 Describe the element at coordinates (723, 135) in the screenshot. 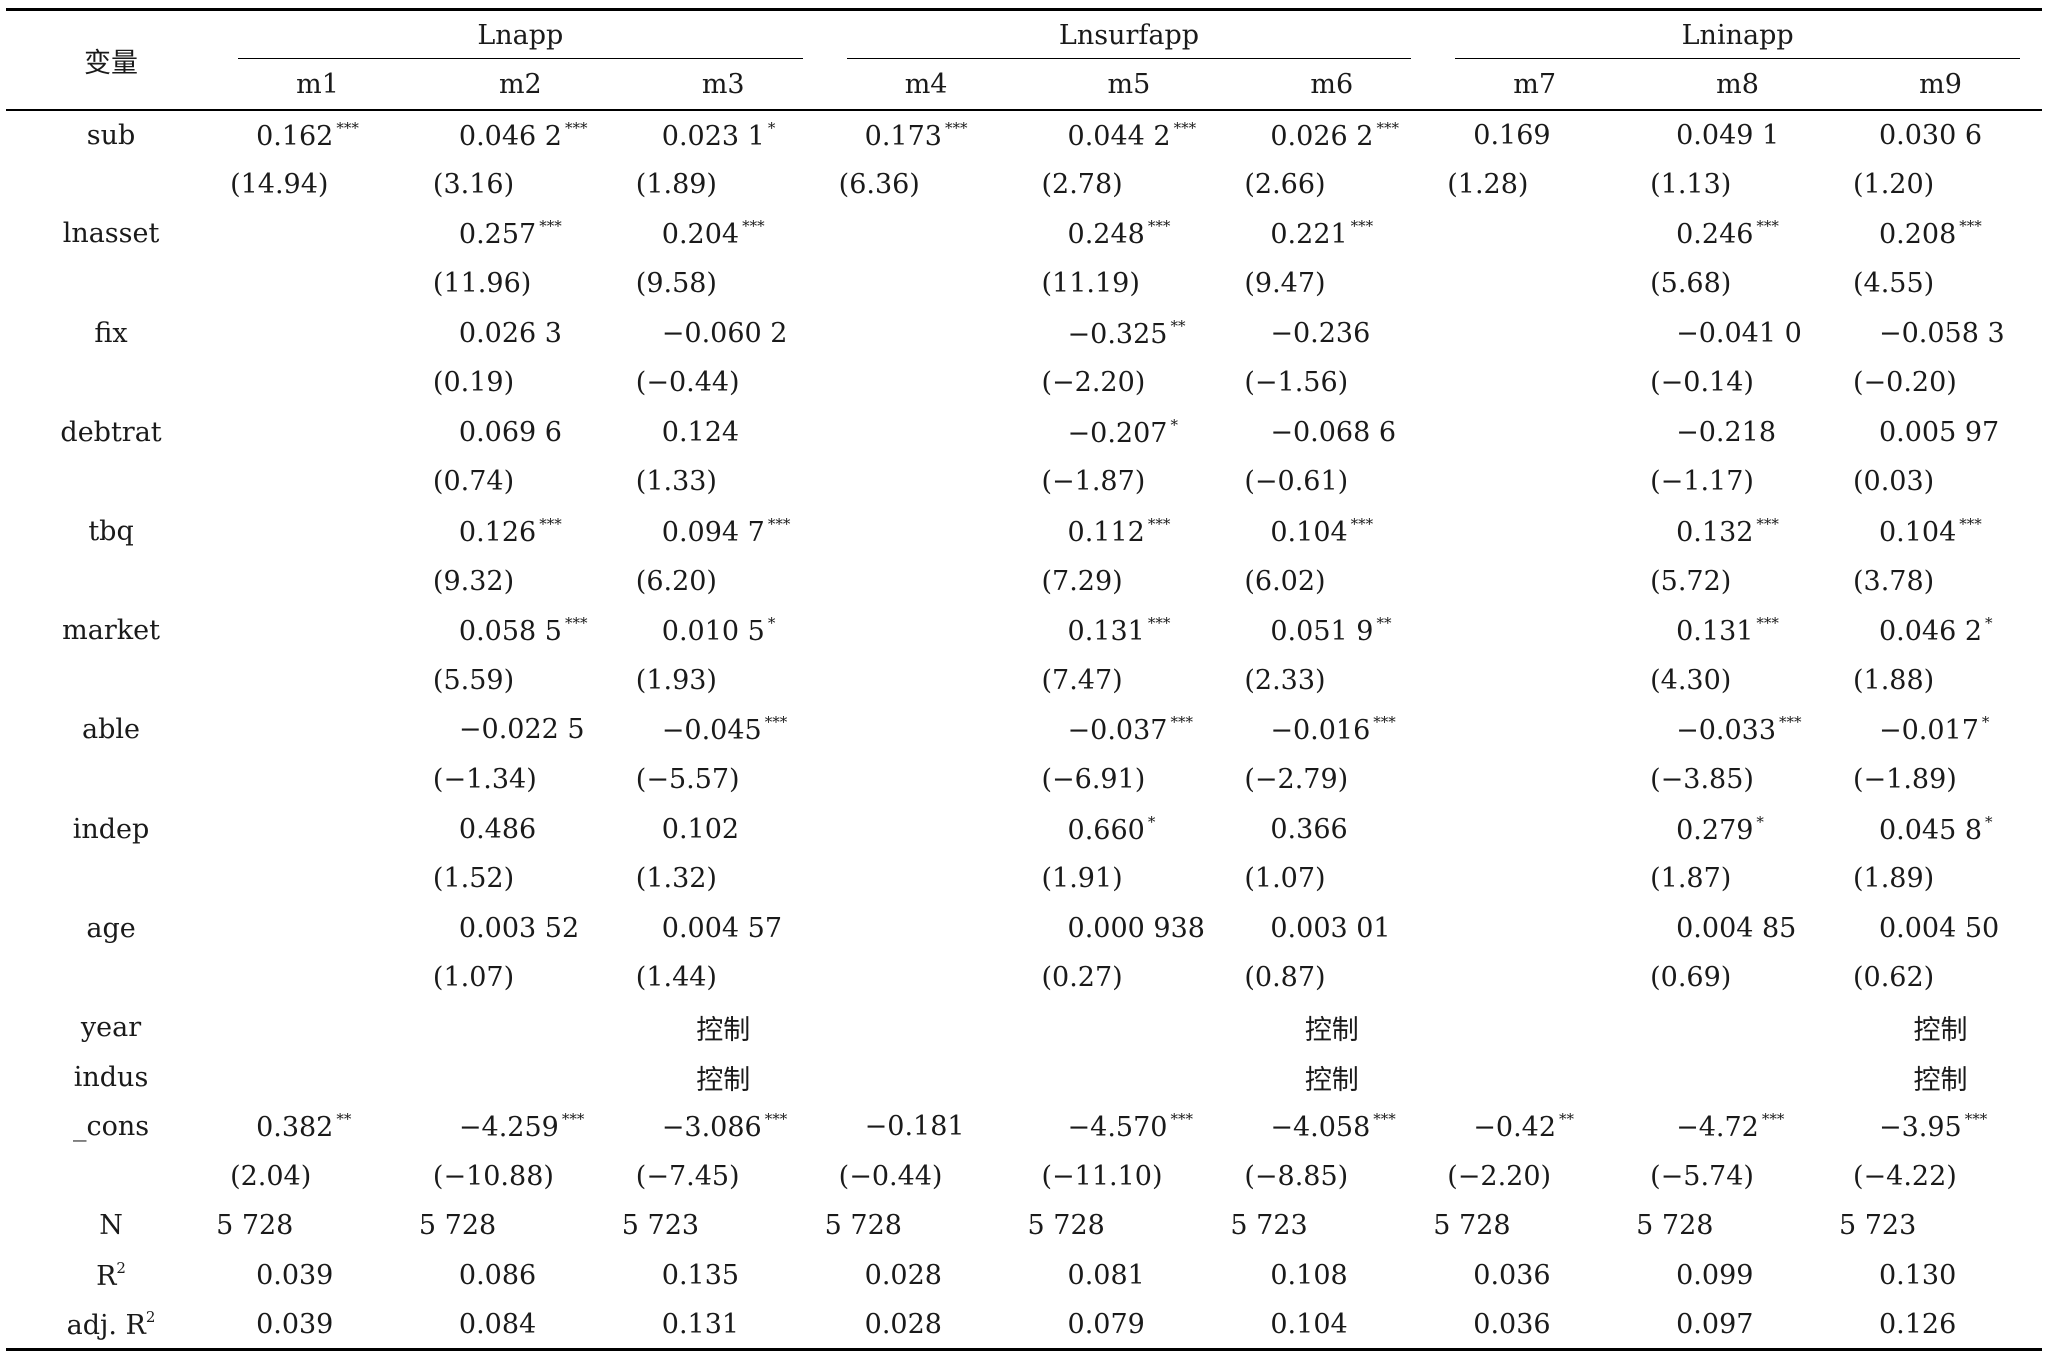

I see `coef-cell: 0.023 1 *` at that location.